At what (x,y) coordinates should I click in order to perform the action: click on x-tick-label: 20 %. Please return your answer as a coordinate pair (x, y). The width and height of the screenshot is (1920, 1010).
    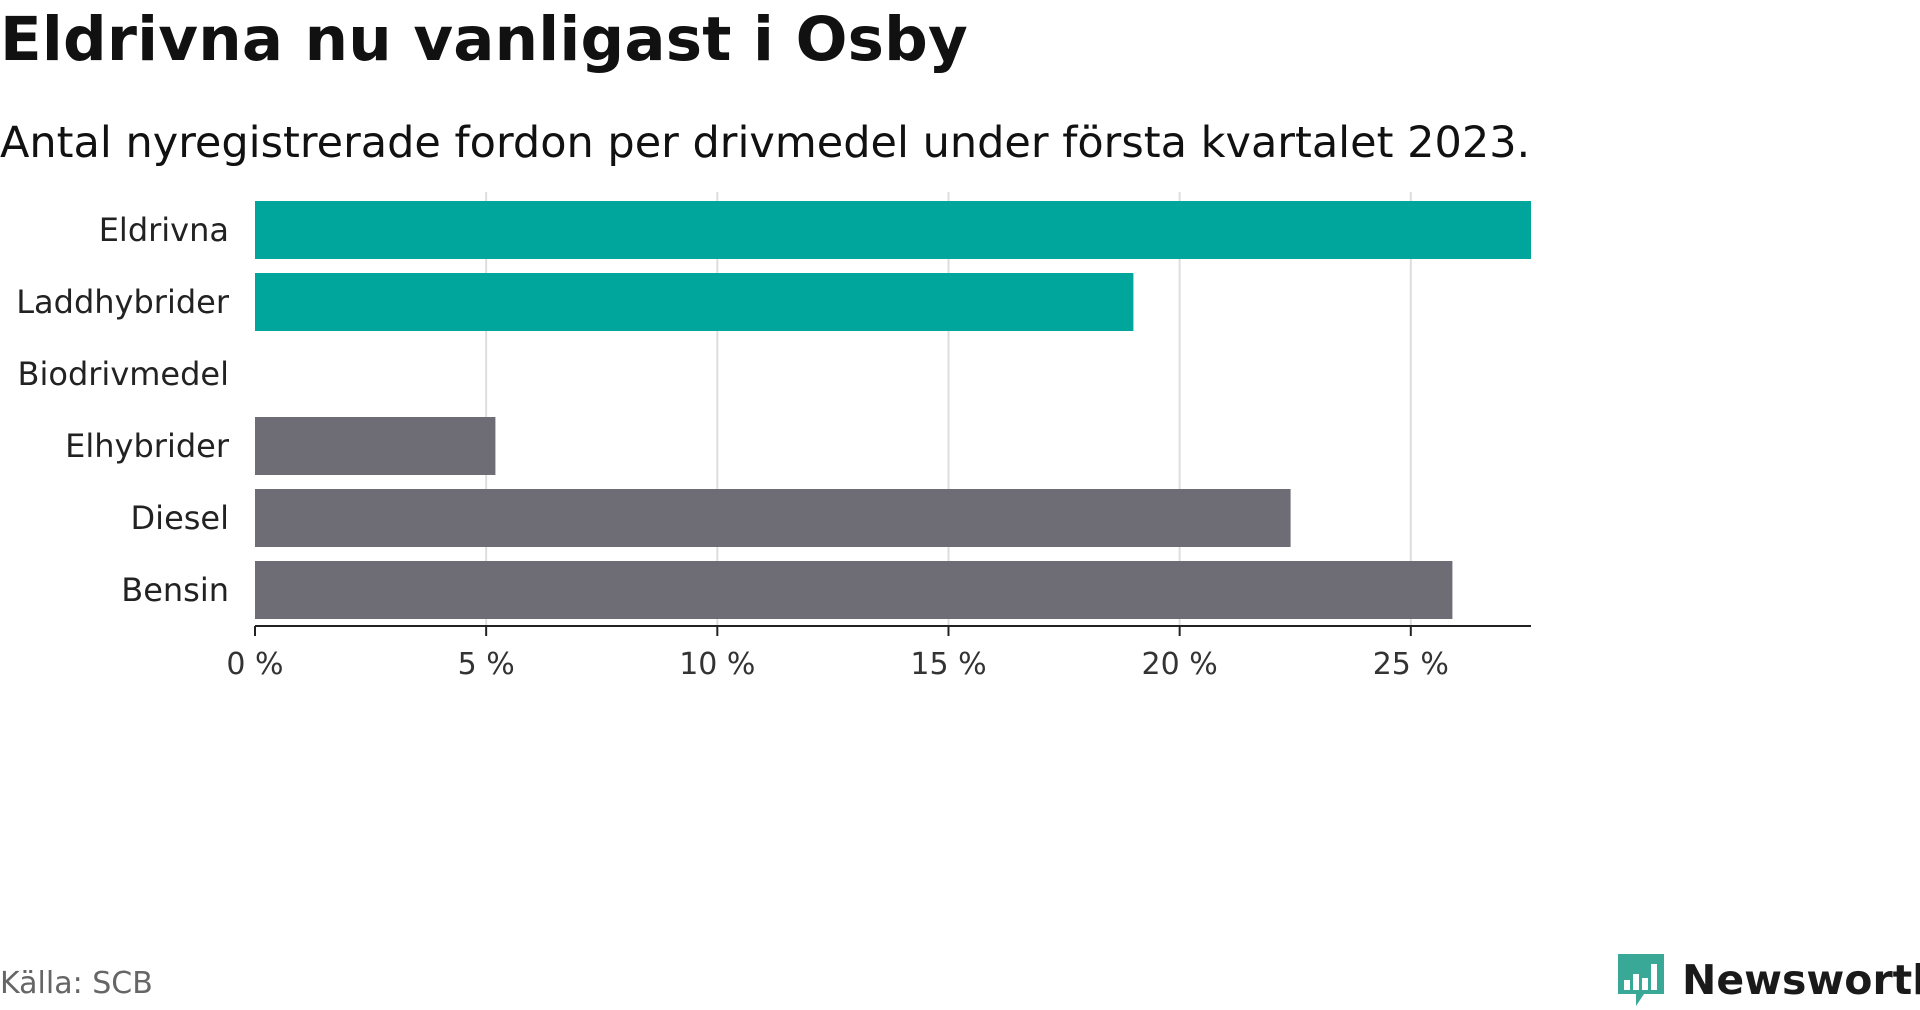
    Looking at the image, I should click on (1180, 664).